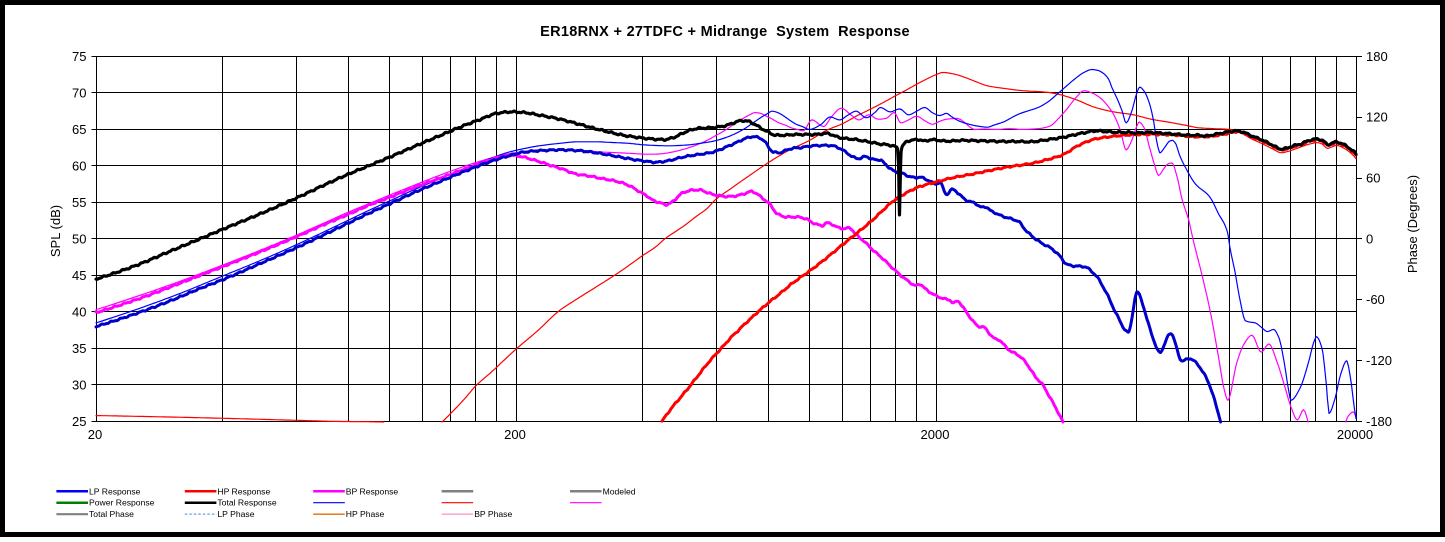  What do you see at coordinates (365, 514) in the screenshot?
I see `svg-text: HP Phase` at bounding box center [365, 514].